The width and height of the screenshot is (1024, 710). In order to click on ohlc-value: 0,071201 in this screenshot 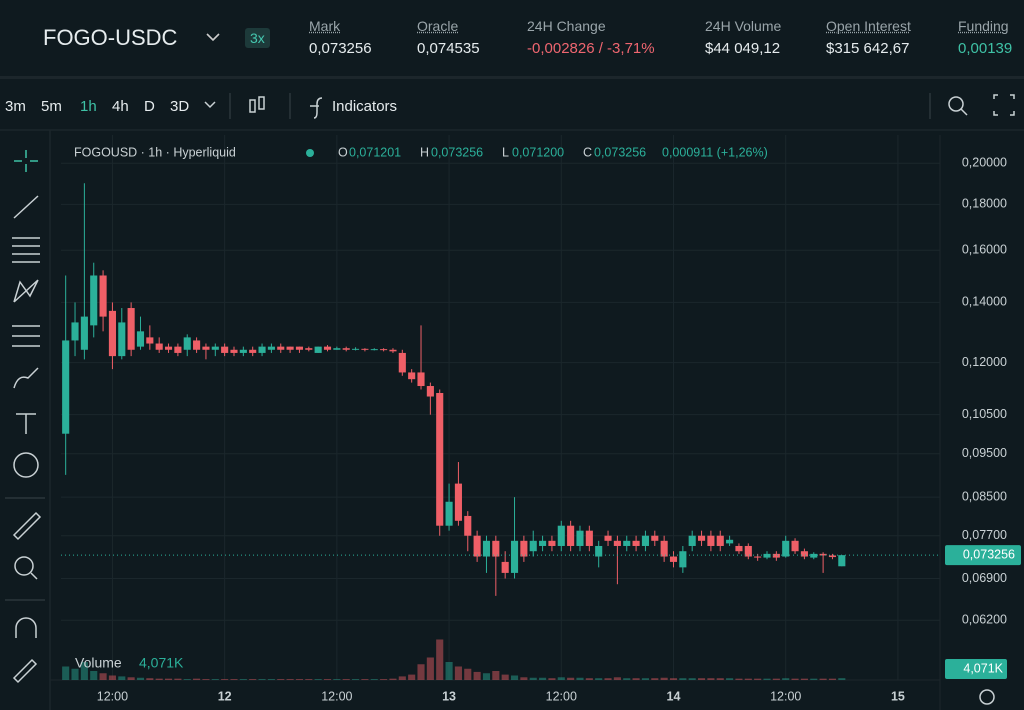, I will do `click(375, 152)`.